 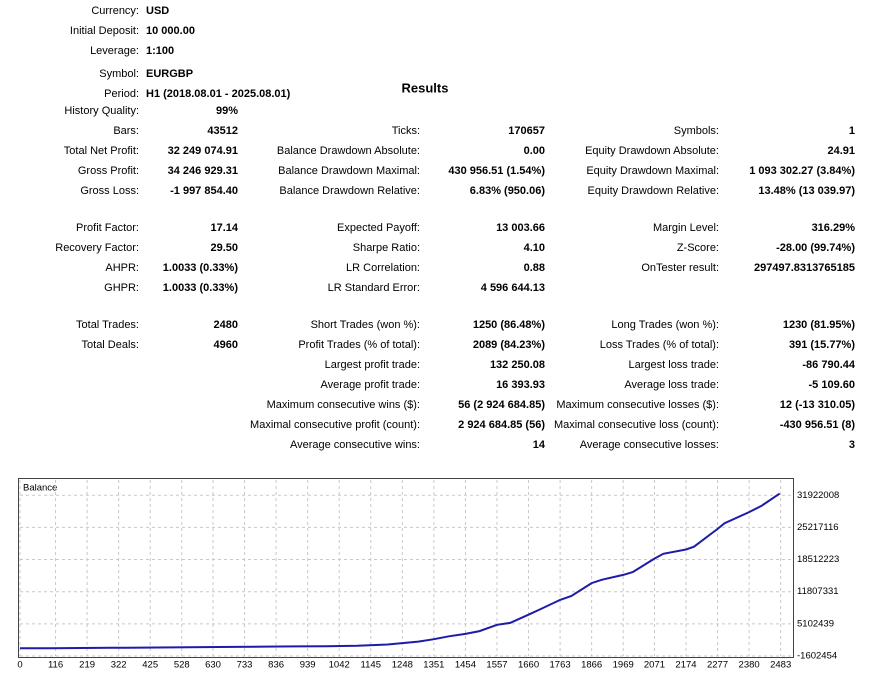 What do you see at coordinates (203, 171) in the screenshot?
I see `stat-value: 34 246 929.31` at bounding box center [203, 171].